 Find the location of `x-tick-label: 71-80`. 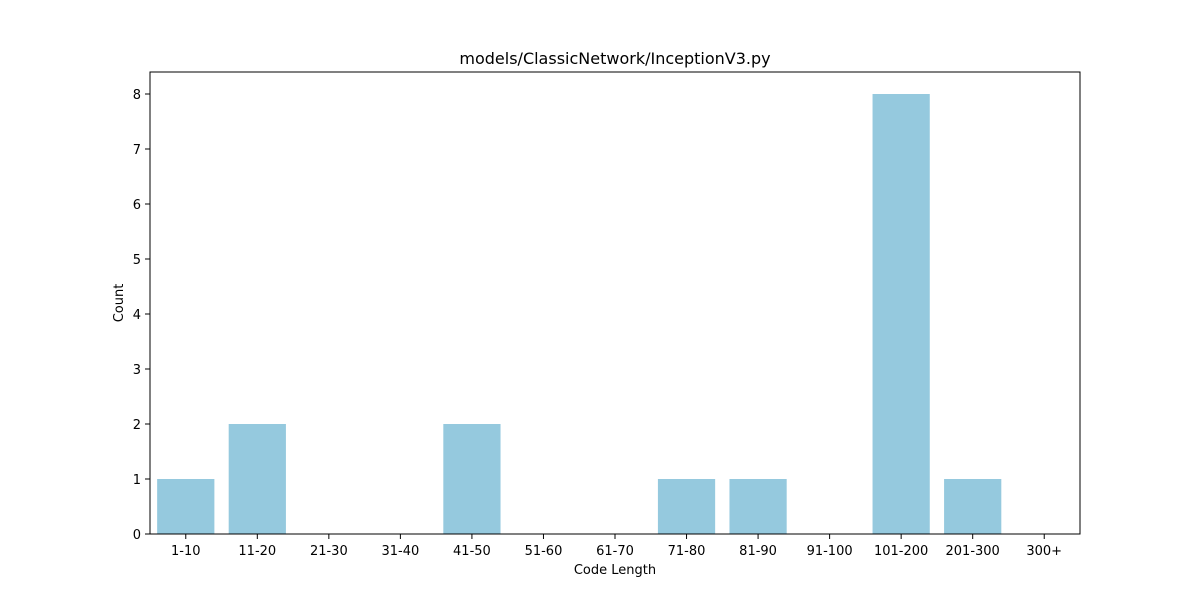

x-tick-label: 71-80 is located at coordinates (687, 551).